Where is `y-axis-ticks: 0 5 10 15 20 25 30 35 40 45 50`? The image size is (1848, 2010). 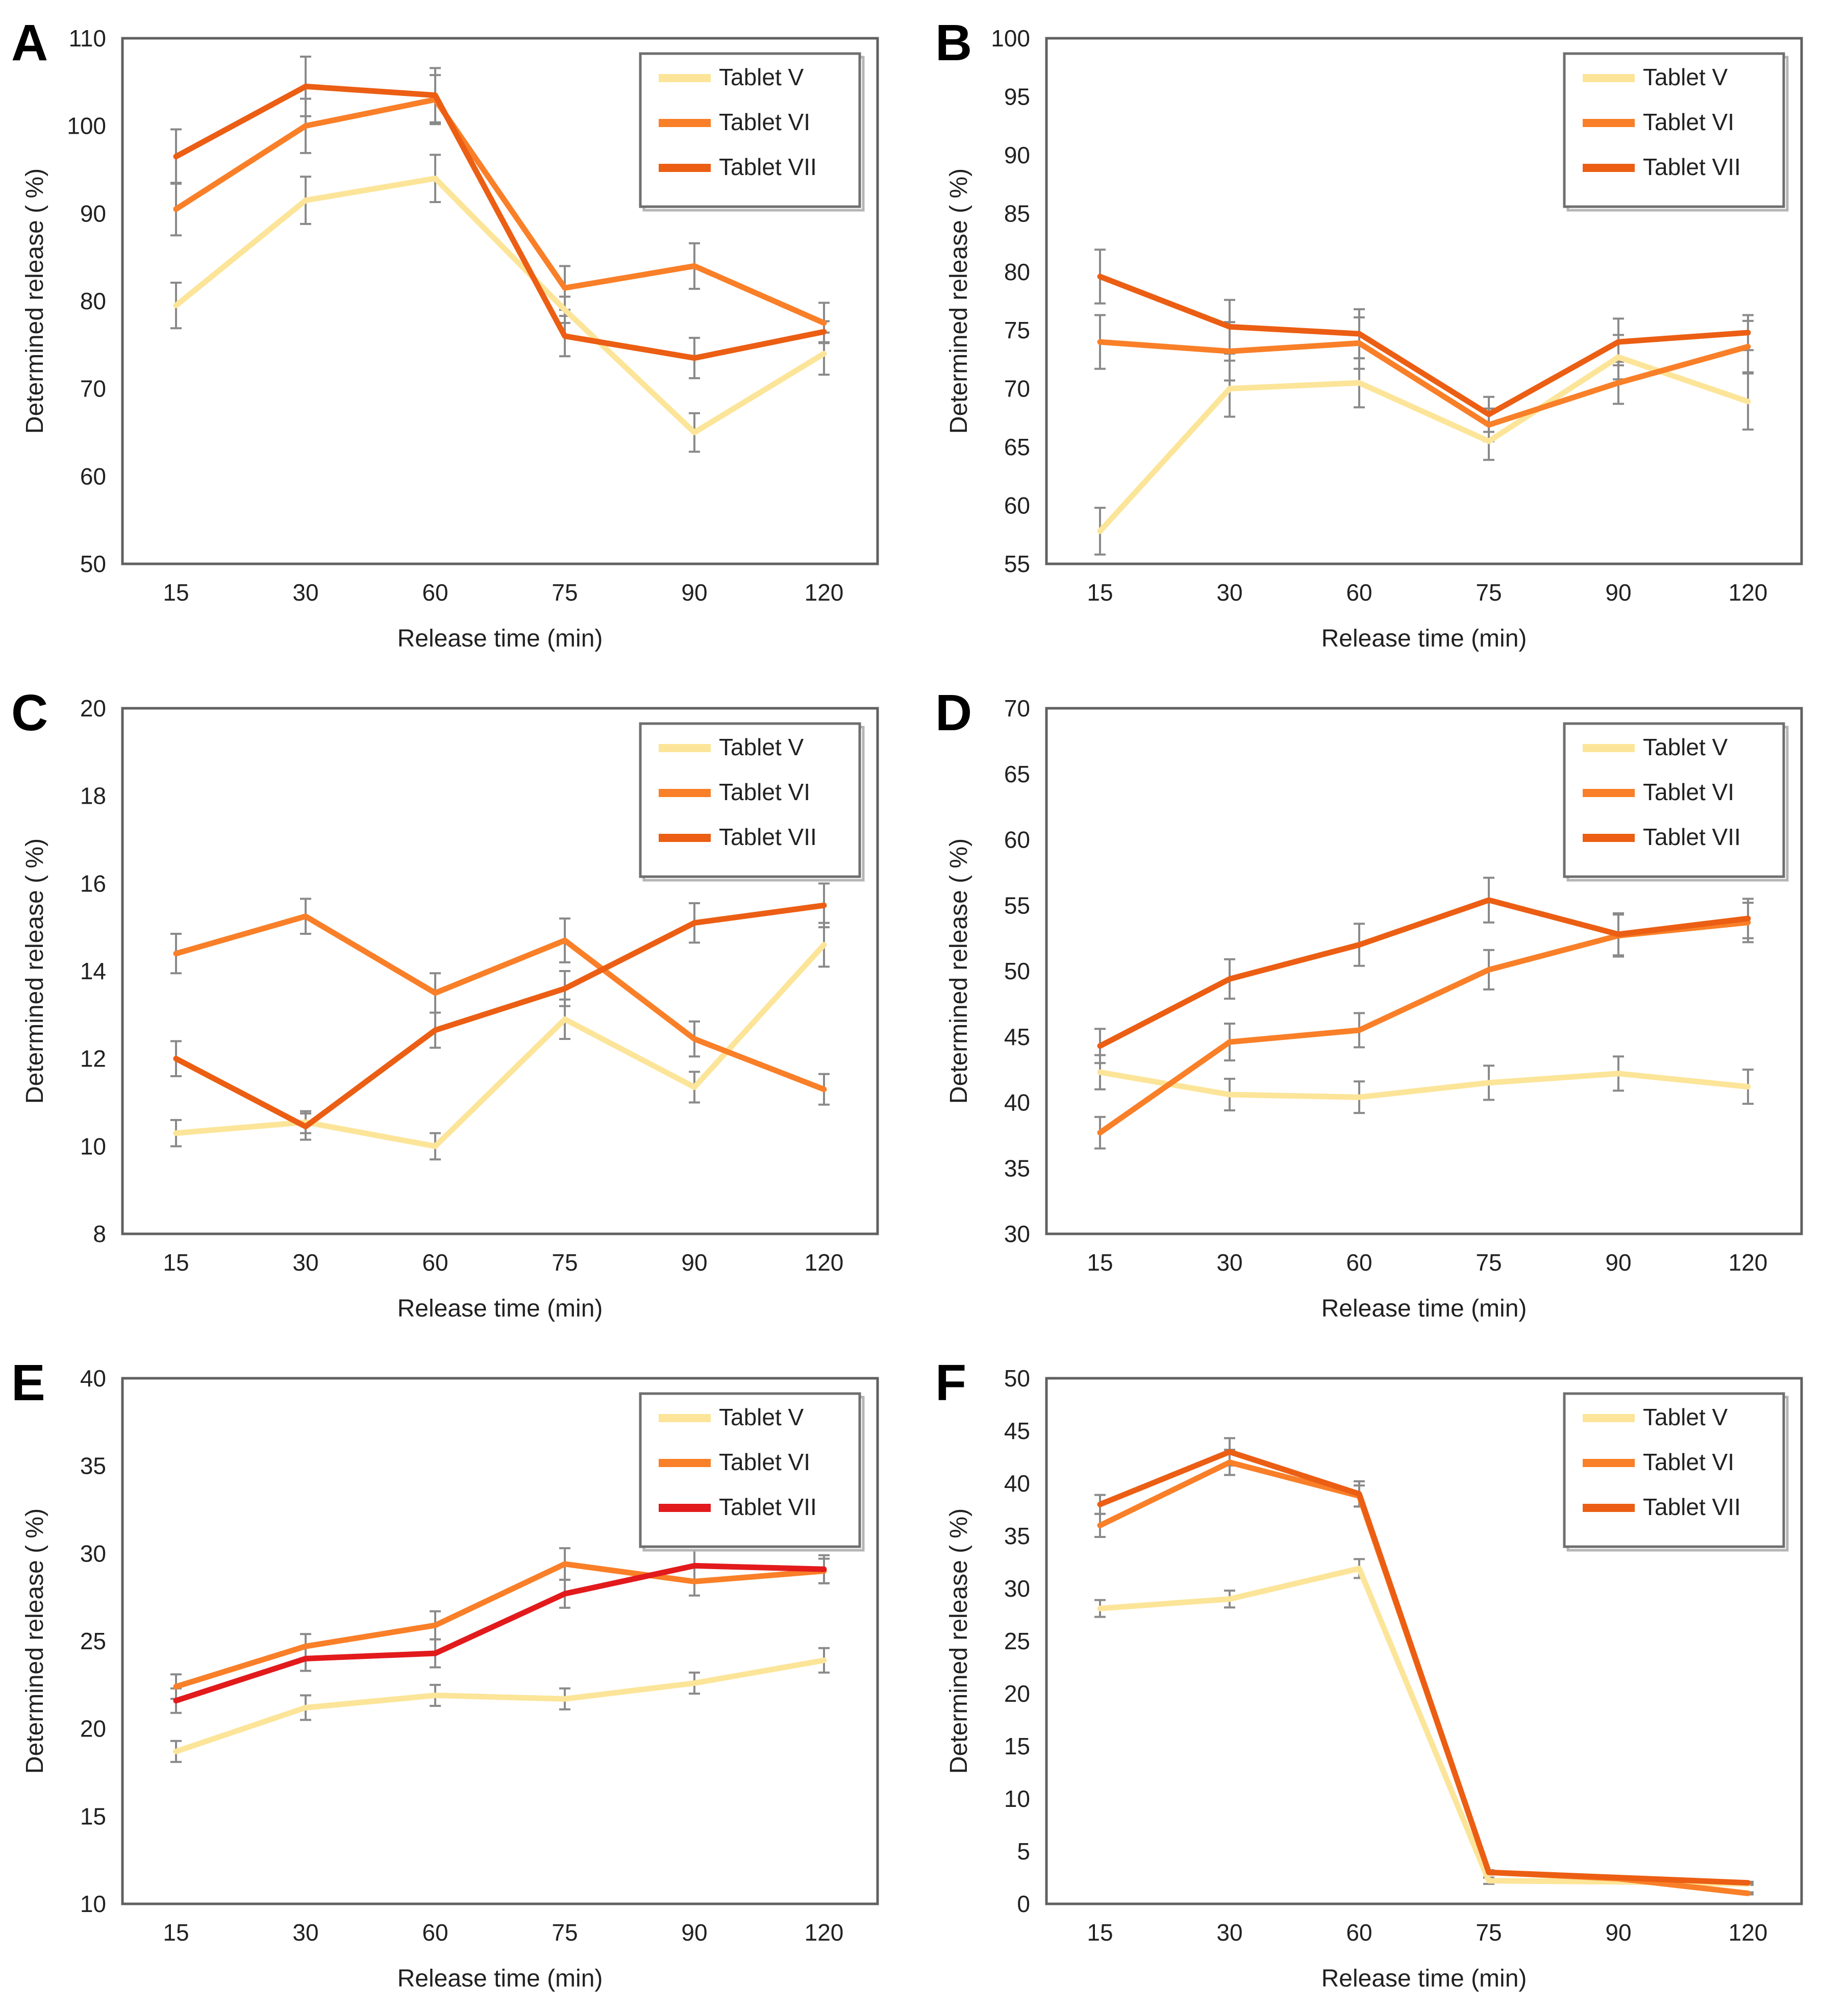
y-axis-ticks: 0 5 10 15 20 25 30 35 40 45 50 is located at coordinates (1017, 1641).